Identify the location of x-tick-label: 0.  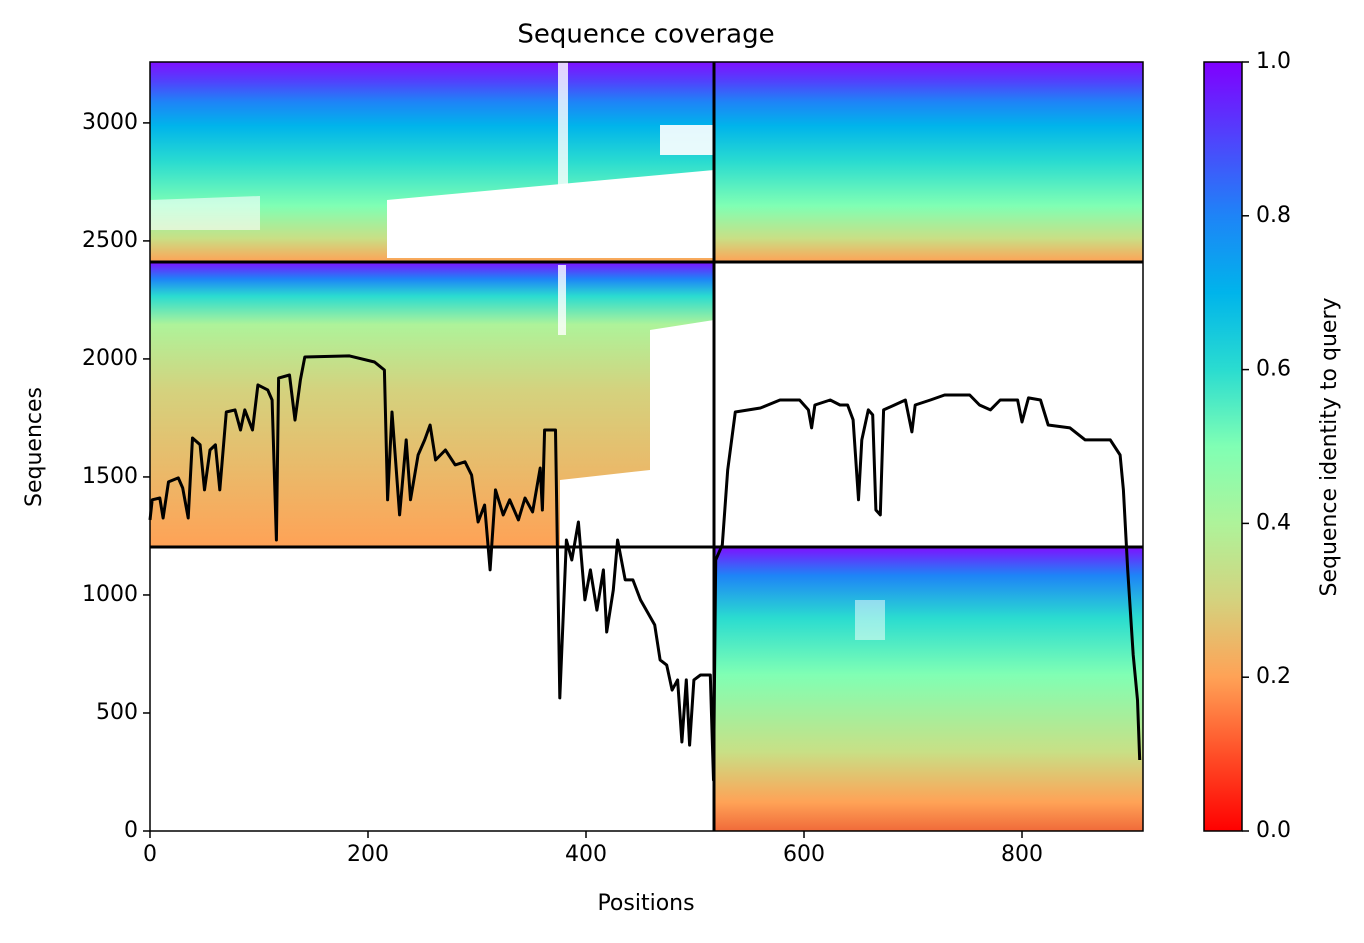
(150, 854).